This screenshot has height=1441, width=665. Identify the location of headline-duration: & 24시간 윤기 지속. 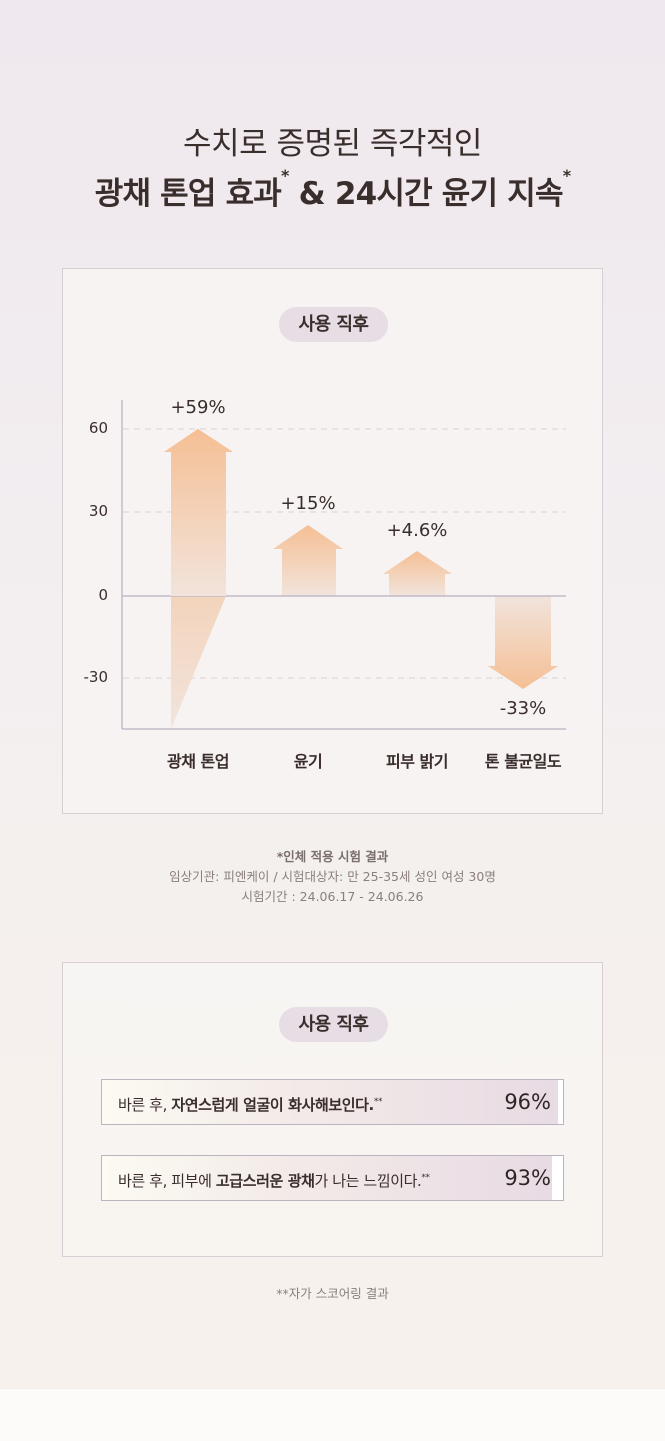
(426, 194).